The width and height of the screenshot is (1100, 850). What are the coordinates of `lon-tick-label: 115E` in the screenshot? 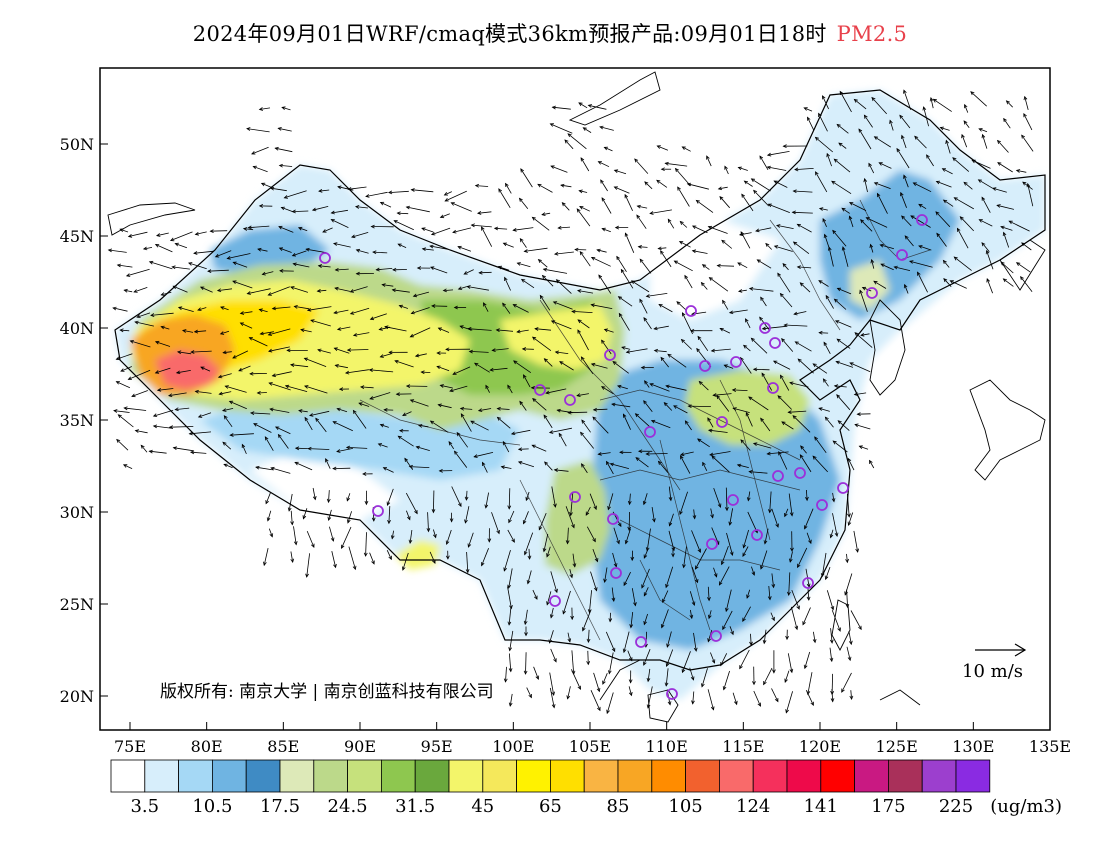 It's located at (743, 746).